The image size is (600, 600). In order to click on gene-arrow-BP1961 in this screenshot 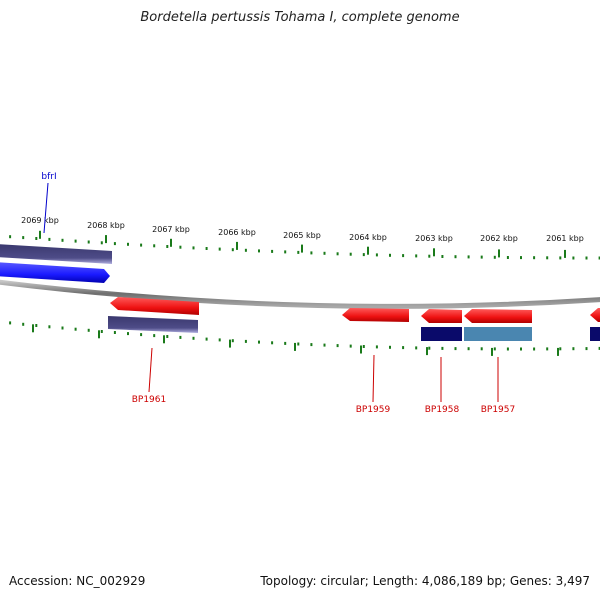, I will do `click(154, 306)`.